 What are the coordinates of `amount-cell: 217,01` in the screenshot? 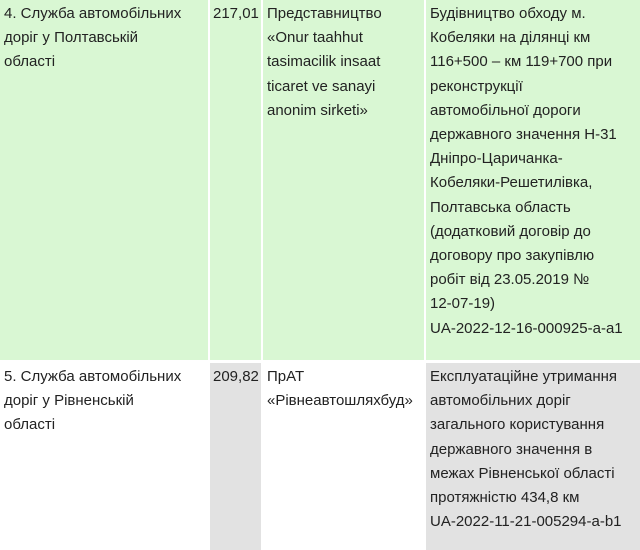 It's located at (235, 180).